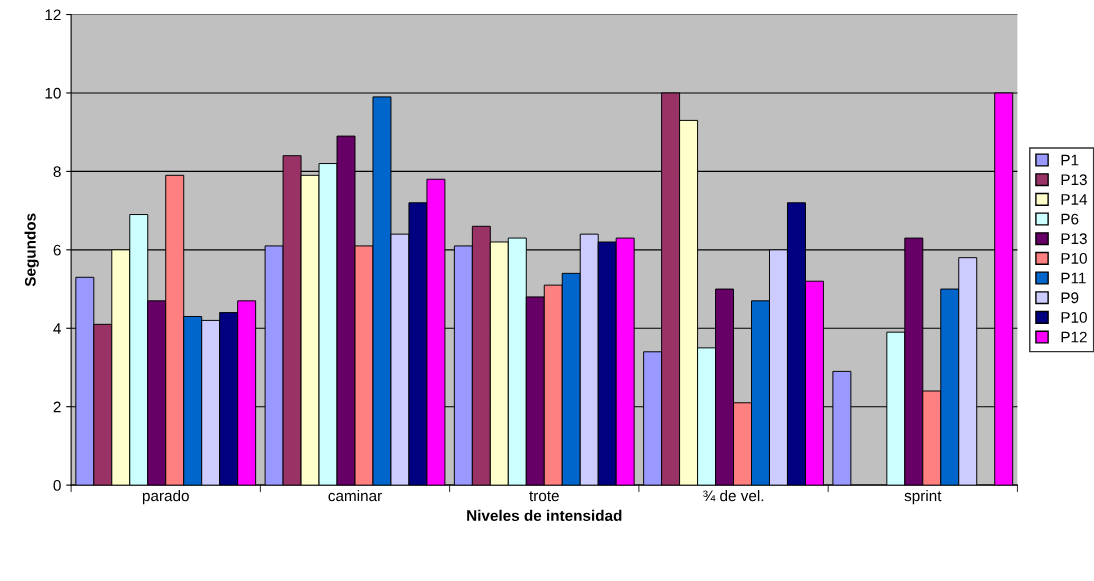  Describe the element at coordinates (57, 328) in the screenshot. I see `y-tick-label: 4` at that location.